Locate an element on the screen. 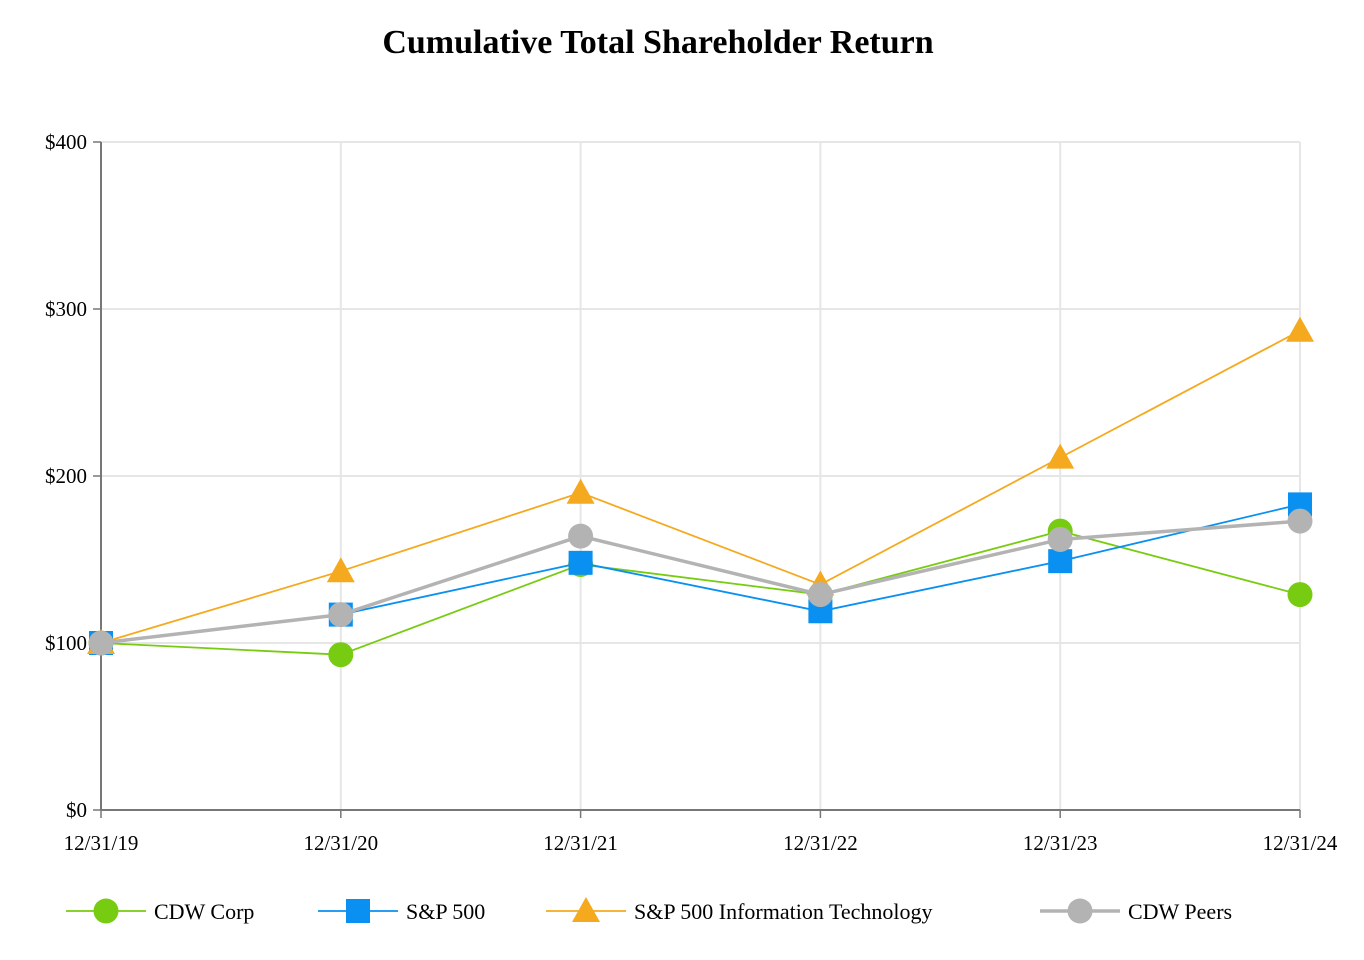  legend-item: S&P 500 Information Technology is located at coordinates (739, 910).